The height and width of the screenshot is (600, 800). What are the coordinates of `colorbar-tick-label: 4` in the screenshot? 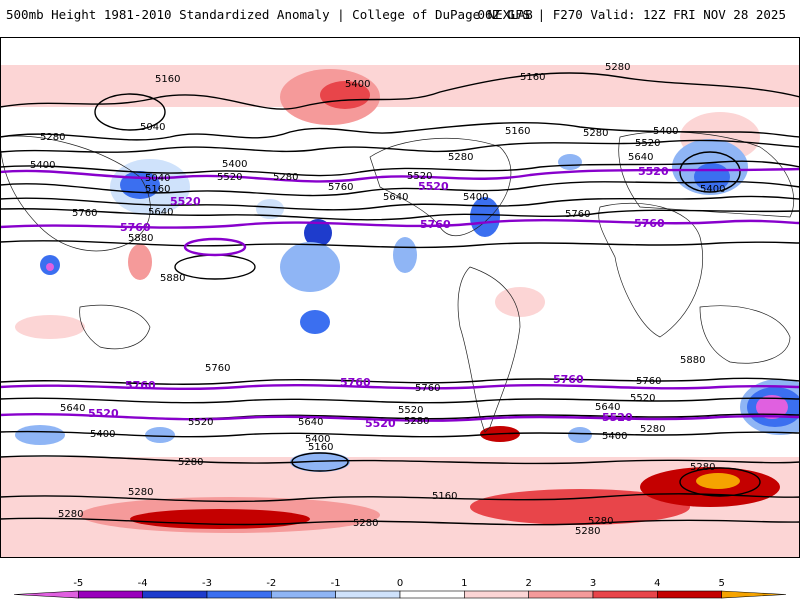 It's located at (657, 583).